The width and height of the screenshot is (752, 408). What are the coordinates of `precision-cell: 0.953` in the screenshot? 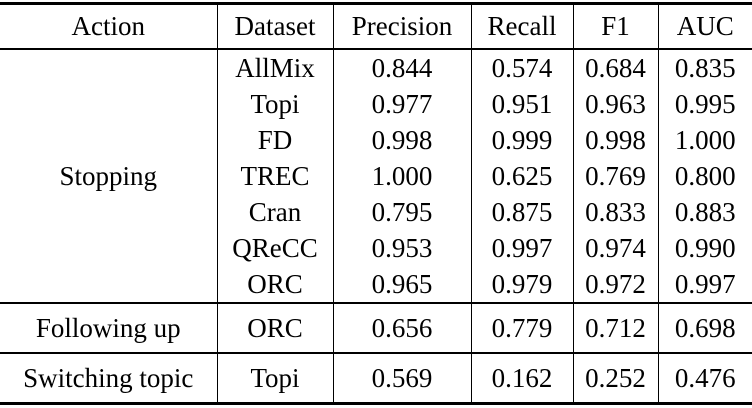 It's located at (401, 248).